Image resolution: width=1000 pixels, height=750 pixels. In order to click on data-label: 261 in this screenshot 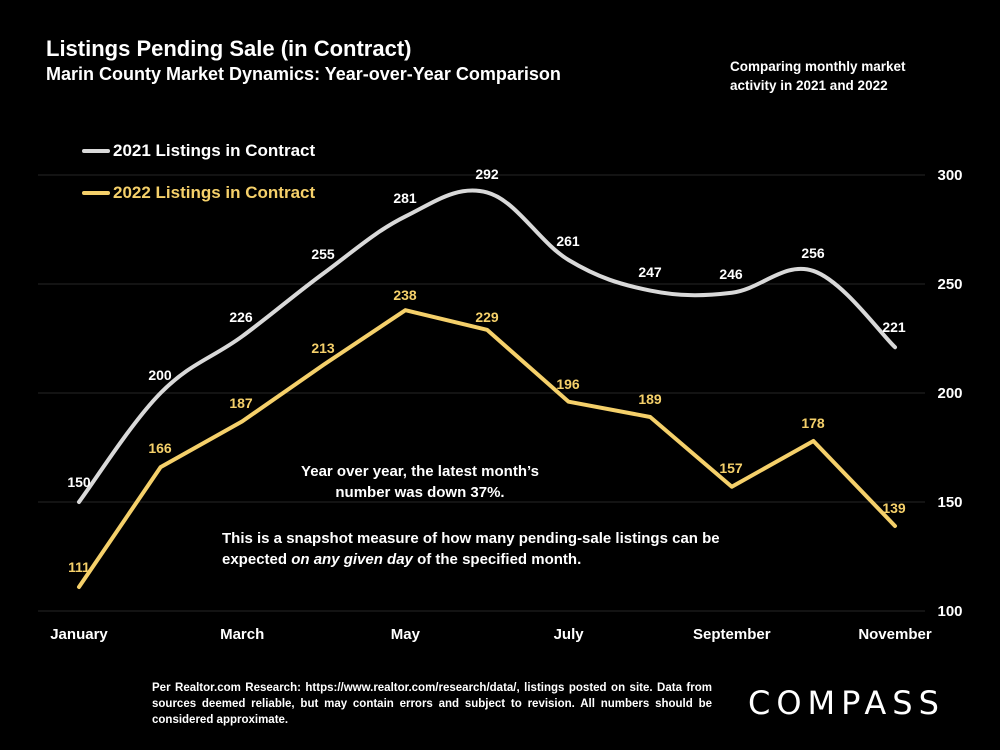, I will do `click(568, 241)`.